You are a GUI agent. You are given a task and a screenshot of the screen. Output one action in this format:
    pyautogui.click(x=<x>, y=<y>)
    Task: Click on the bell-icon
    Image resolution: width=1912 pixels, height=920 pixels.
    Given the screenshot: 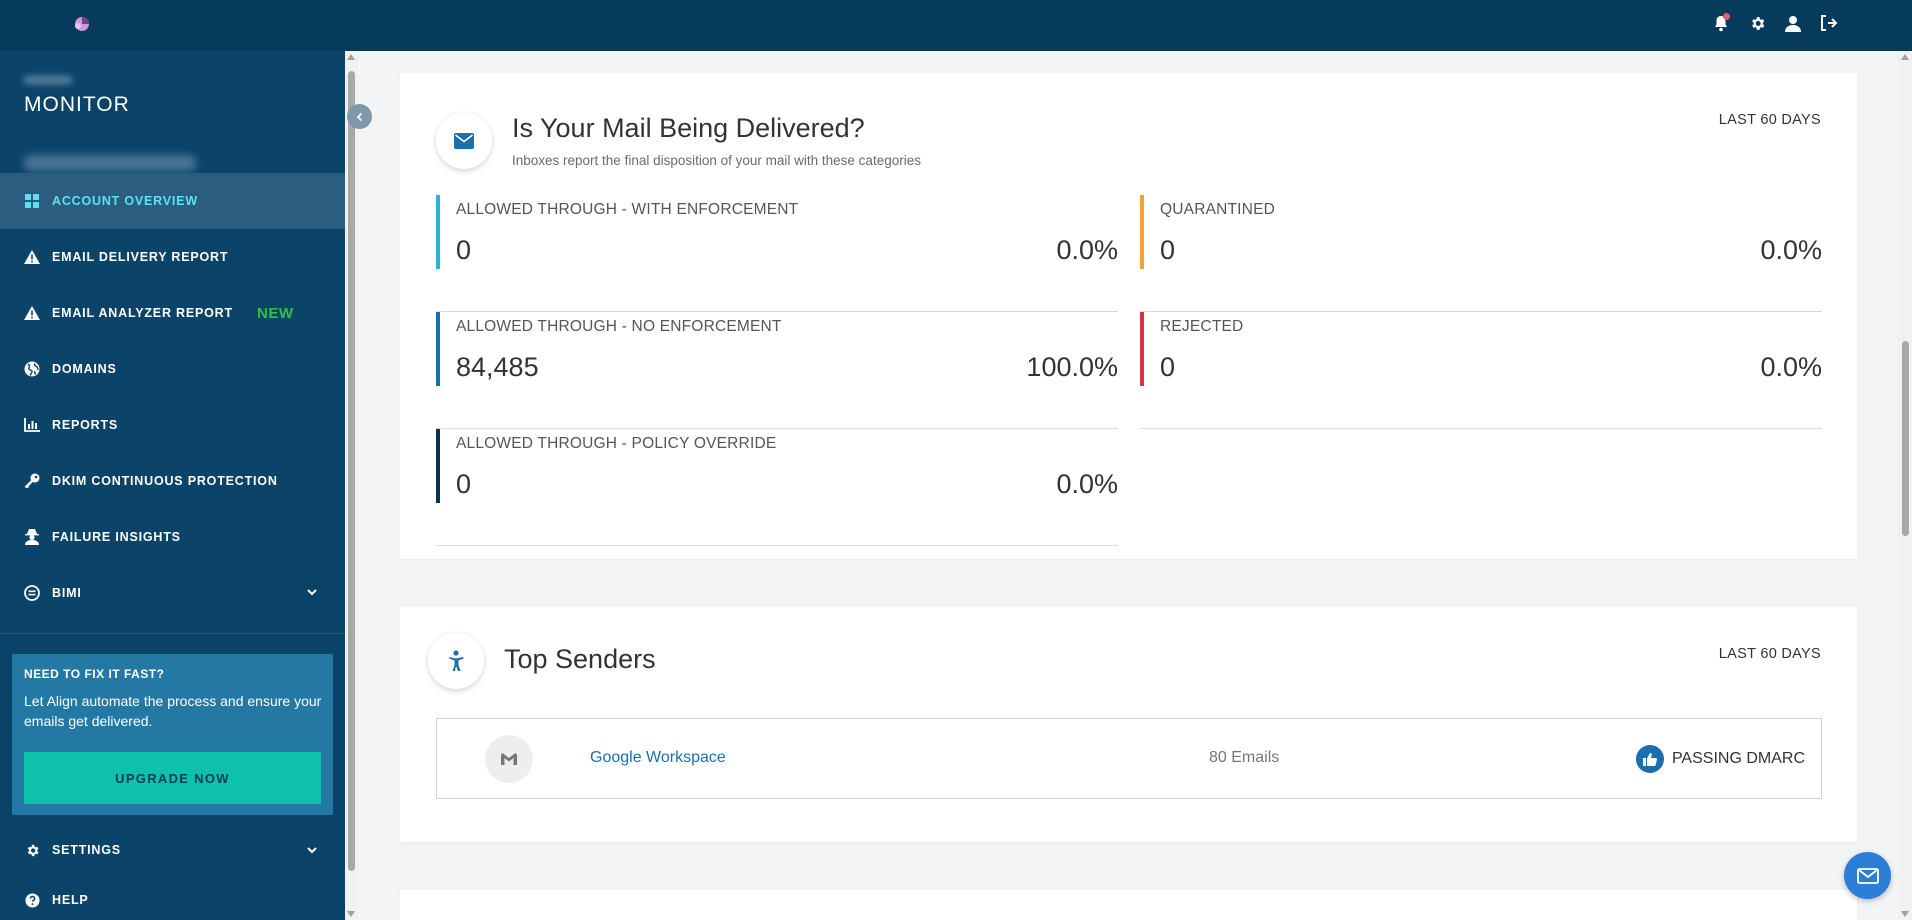 What is the action you would take?
    pyautogui.click(x=1721, y=23)
    